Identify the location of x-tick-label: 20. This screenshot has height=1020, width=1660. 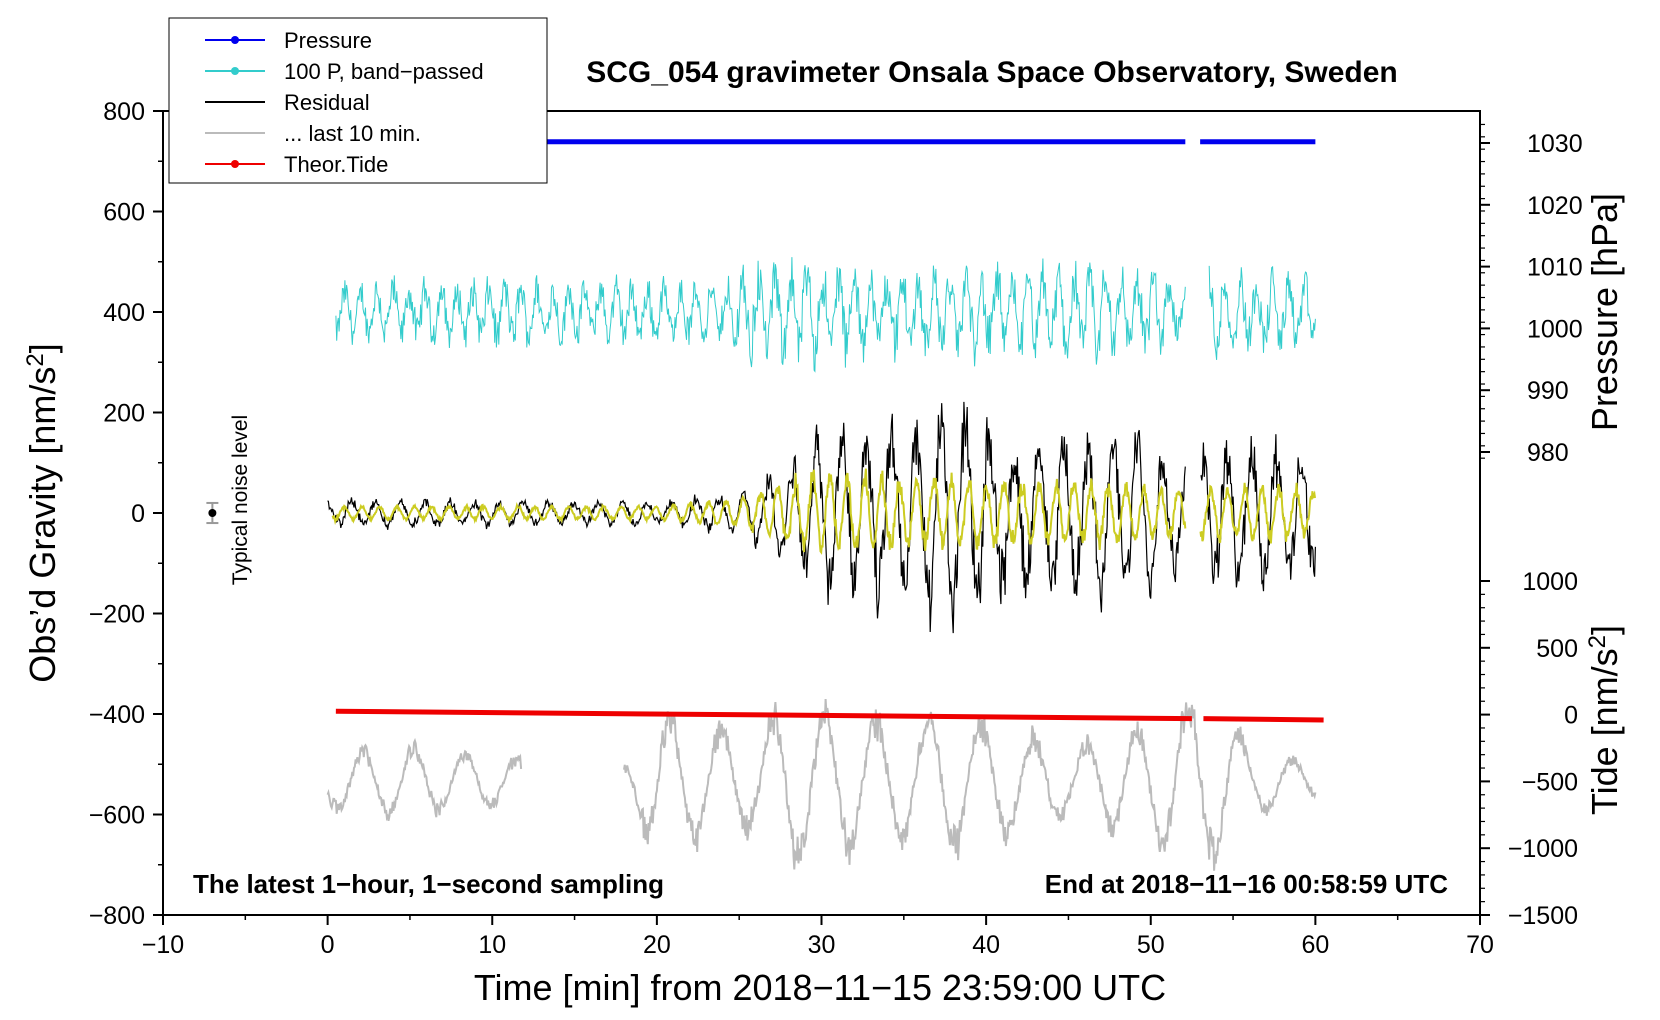
(657, 945).